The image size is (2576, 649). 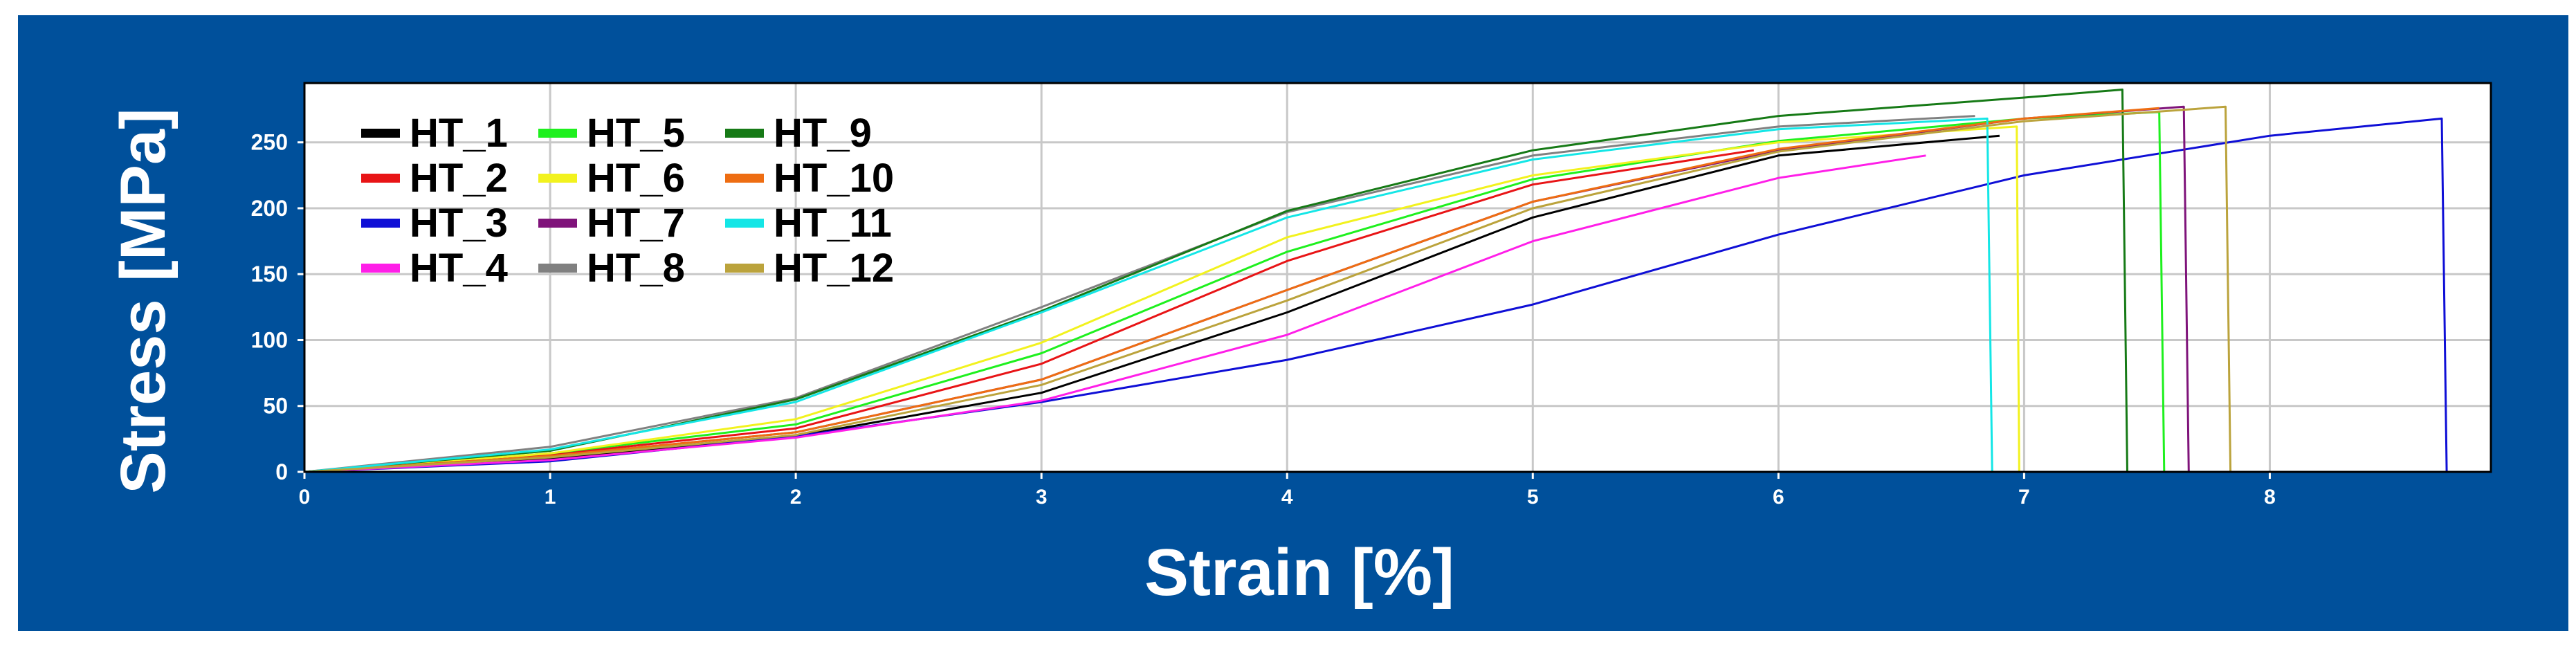 What do you see at coordinates (2024, 497) in the screenshot?
I see `x-tick-label: 7` at bounding box center [2024, 497].